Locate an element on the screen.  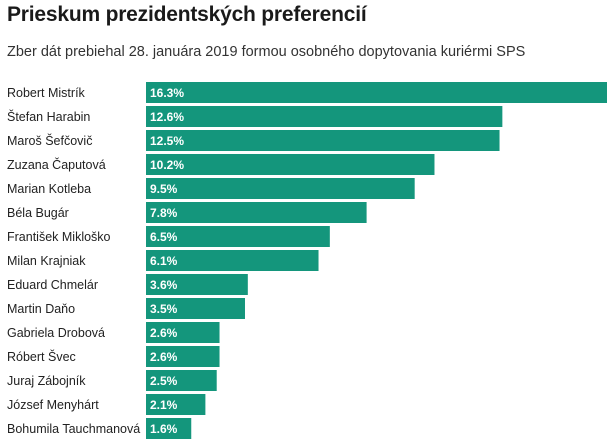
category-label: Milan Krajniak is located at coordinates (46, 261).